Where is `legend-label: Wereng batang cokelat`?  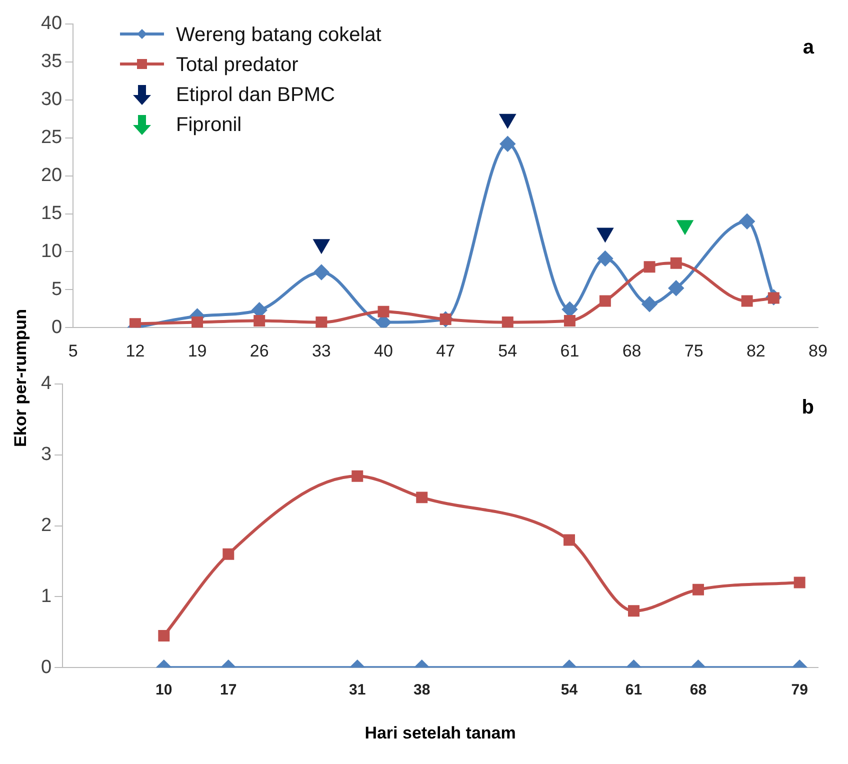
legend-label: Wereng batang cokelat is located at coordinates (279, 35).